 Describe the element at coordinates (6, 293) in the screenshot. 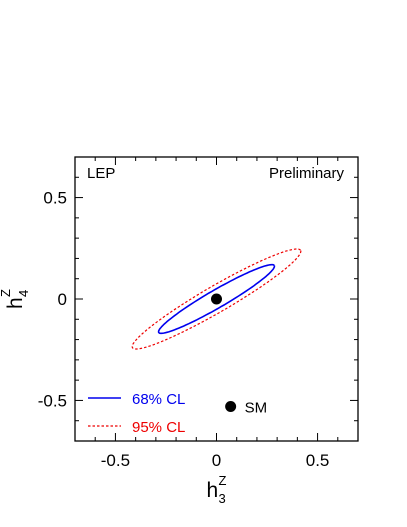

I see `y-axis-title-sup: Z` at that location.